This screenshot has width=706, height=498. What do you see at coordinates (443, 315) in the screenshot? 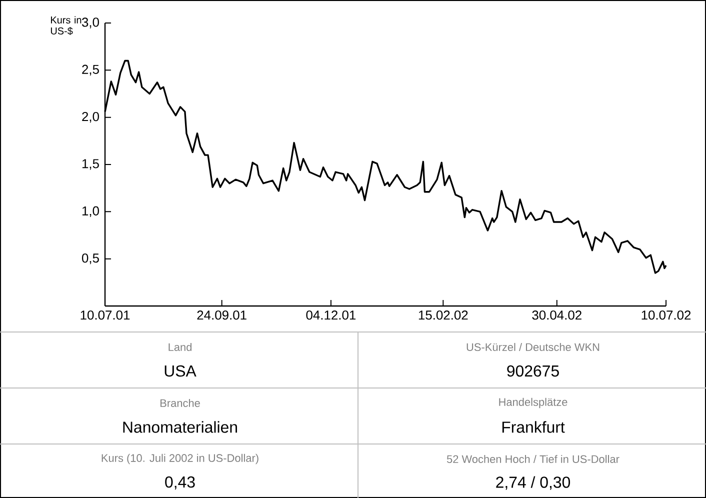
I see `x-tick-label: 15.02.02` at bounding box center [443, 315].